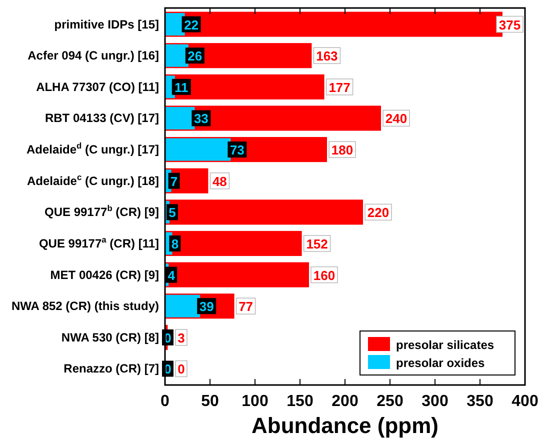 The width and height of the screenshot is (541, 439). What do you see at coordinates (246, 306) in the screenshot?
I see `data-label: 77` at bounding box center [246, 306].